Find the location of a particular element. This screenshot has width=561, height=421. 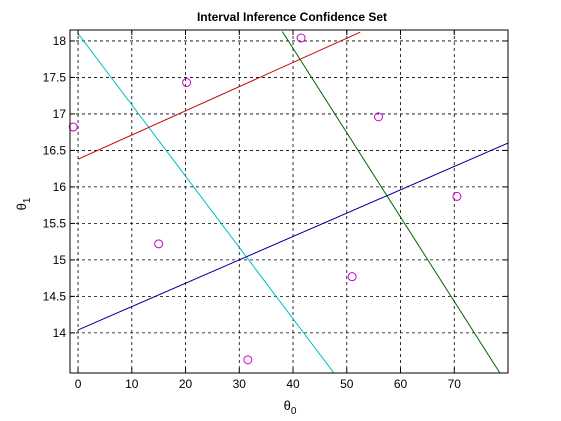

y-axis-label-symbol: θ is located at coordinates (21, 206).